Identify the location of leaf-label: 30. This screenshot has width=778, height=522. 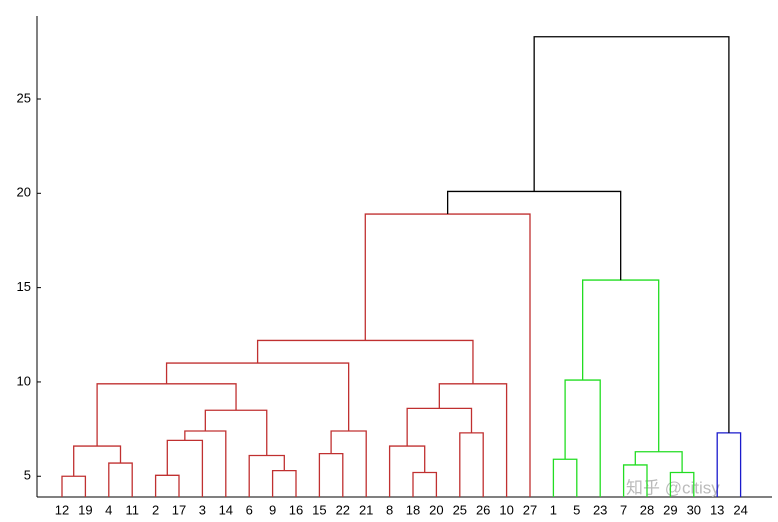
(694, 509).